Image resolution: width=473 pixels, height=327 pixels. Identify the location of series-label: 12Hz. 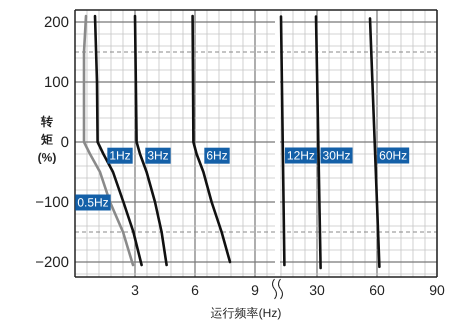
(300, 155).